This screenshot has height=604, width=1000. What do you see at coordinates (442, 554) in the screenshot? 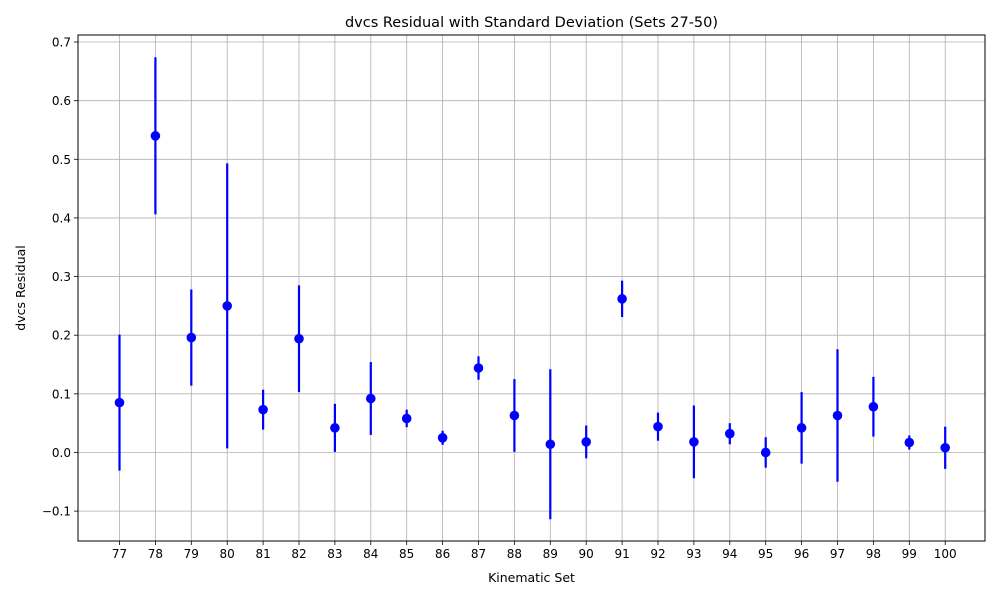
I see `x-tick-label: 86` at bounding box center [442, 554].